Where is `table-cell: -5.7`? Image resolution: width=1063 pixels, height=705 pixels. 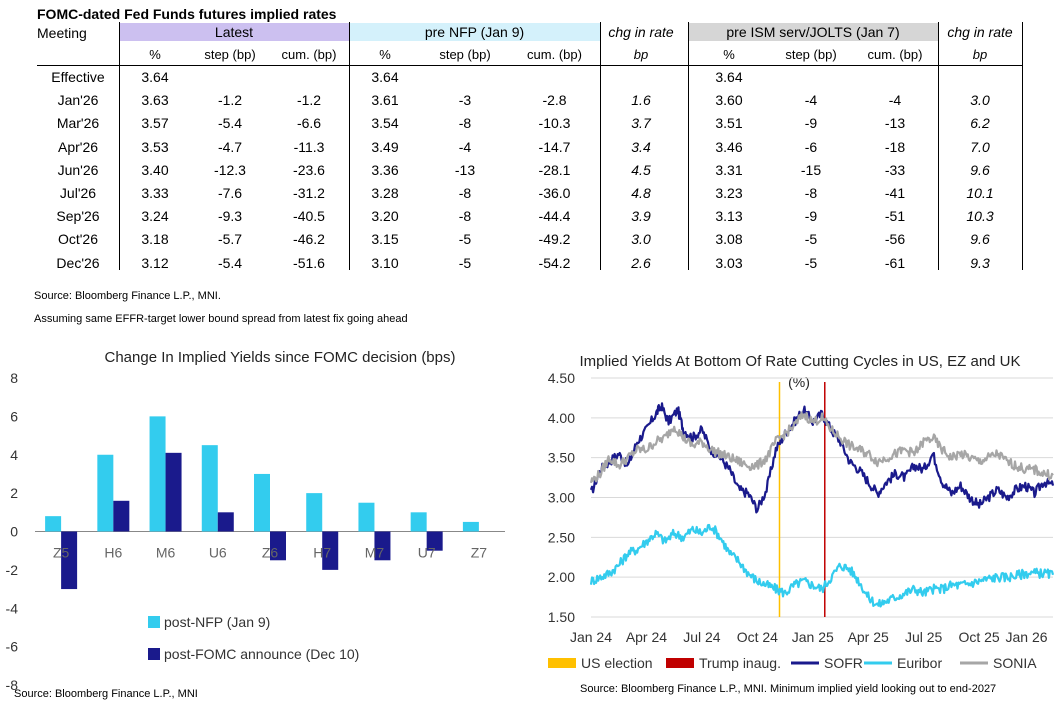
table-cell: -5.7 is located at coordinates (230, 239).